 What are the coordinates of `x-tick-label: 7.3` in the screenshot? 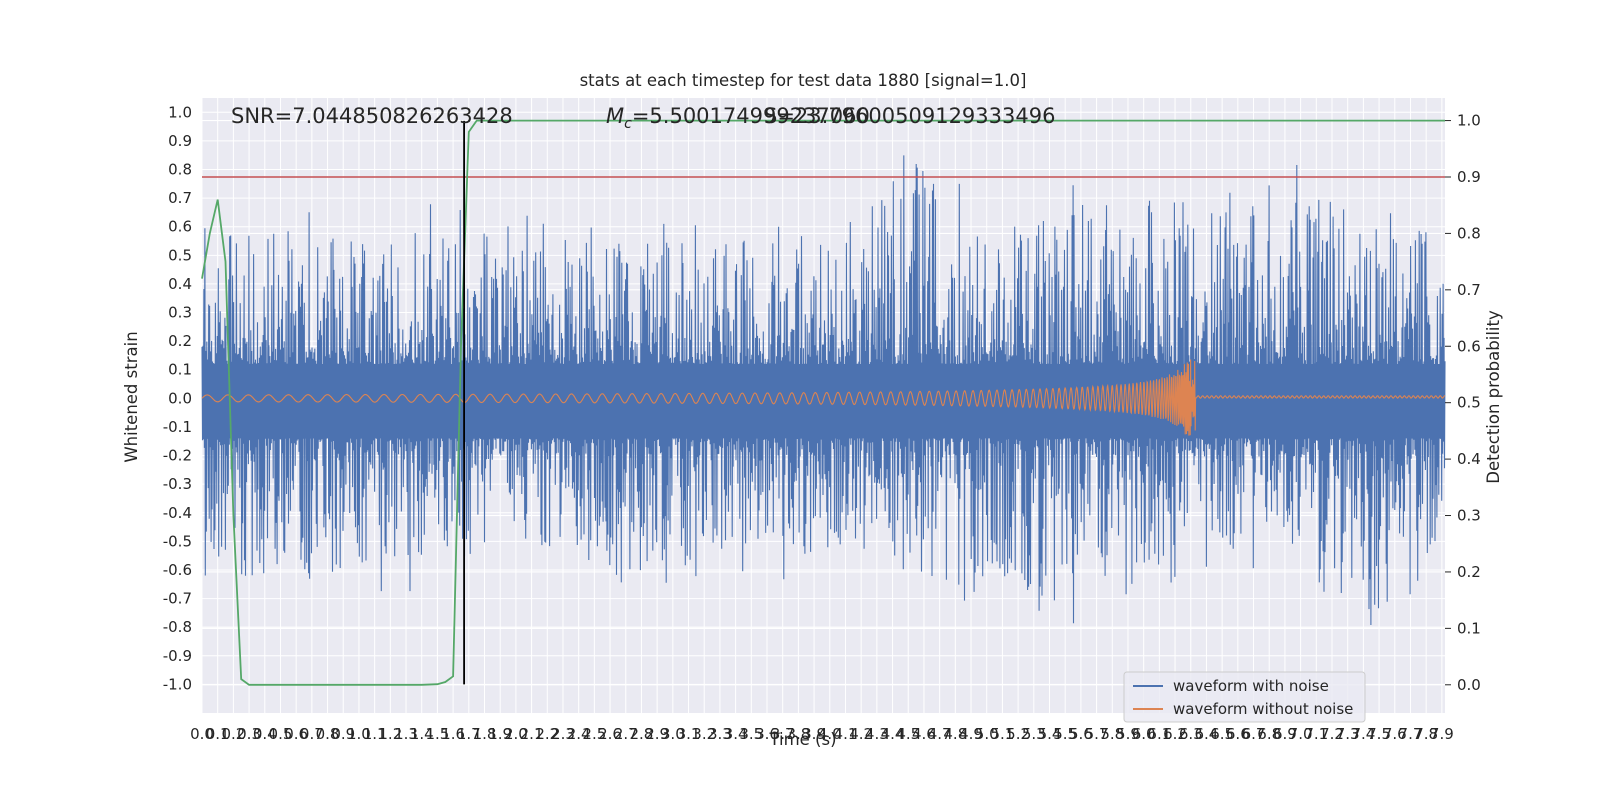 It's located at (1348, 734).